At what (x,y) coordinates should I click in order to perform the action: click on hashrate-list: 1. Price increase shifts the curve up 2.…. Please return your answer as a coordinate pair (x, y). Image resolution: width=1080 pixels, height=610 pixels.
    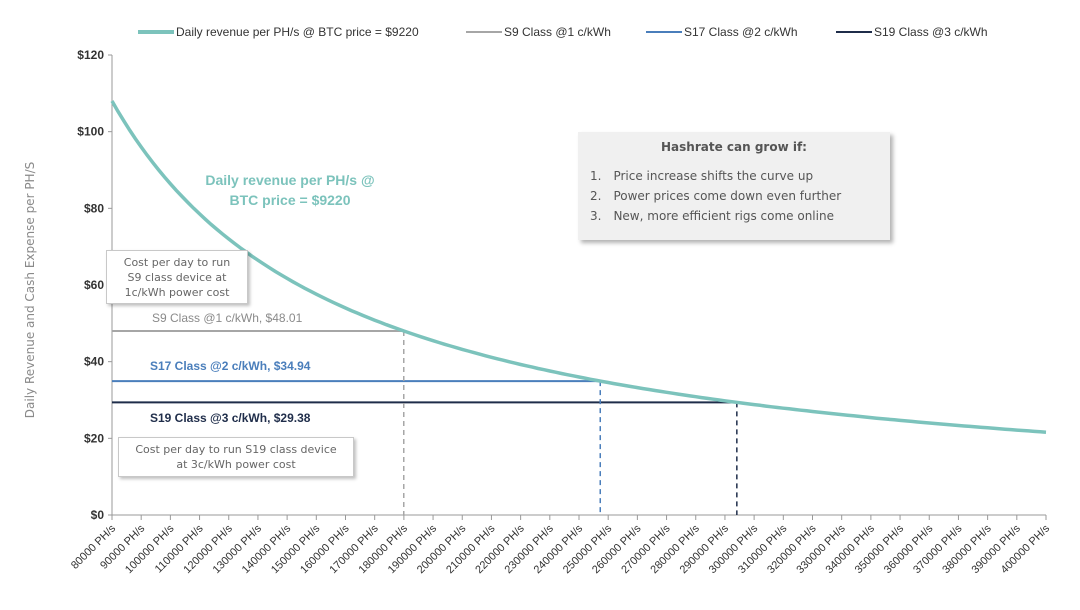
    Looking at the image, I should click on (734, 196).